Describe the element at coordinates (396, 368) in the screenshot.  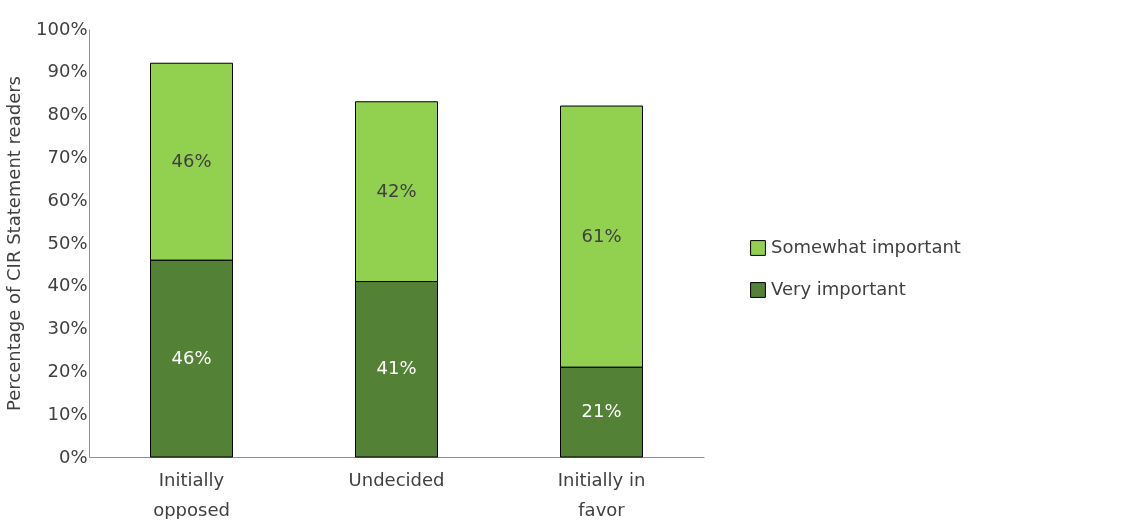
I see `data-label: 41%` at that location.